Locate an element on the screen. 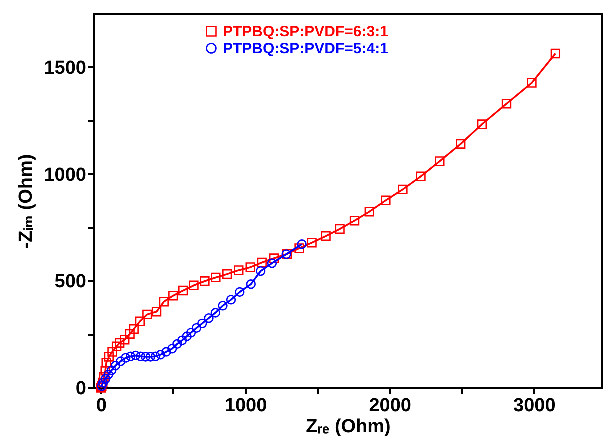 Image resolution: width=604 pixels, height=441 pixels. y-tick-label: 500 is located at coordinates (70, 282).